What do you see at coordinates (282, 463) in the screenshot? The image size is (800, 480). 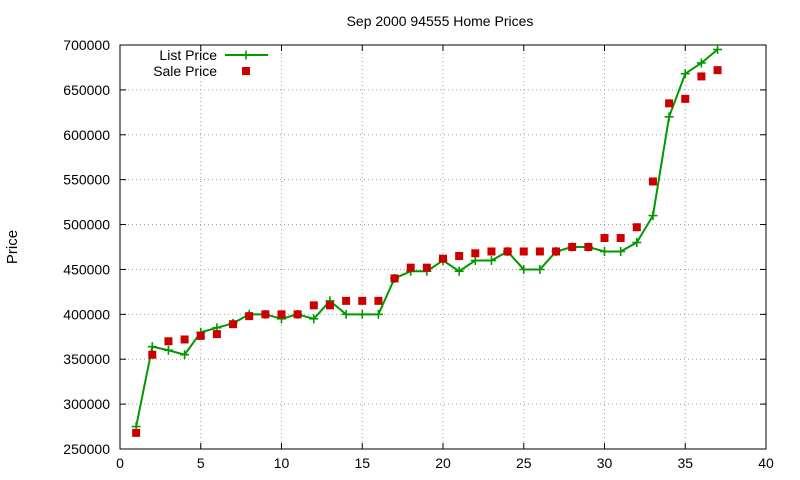 I see `x-tick-label: 10` at bounding box center [282, 463].